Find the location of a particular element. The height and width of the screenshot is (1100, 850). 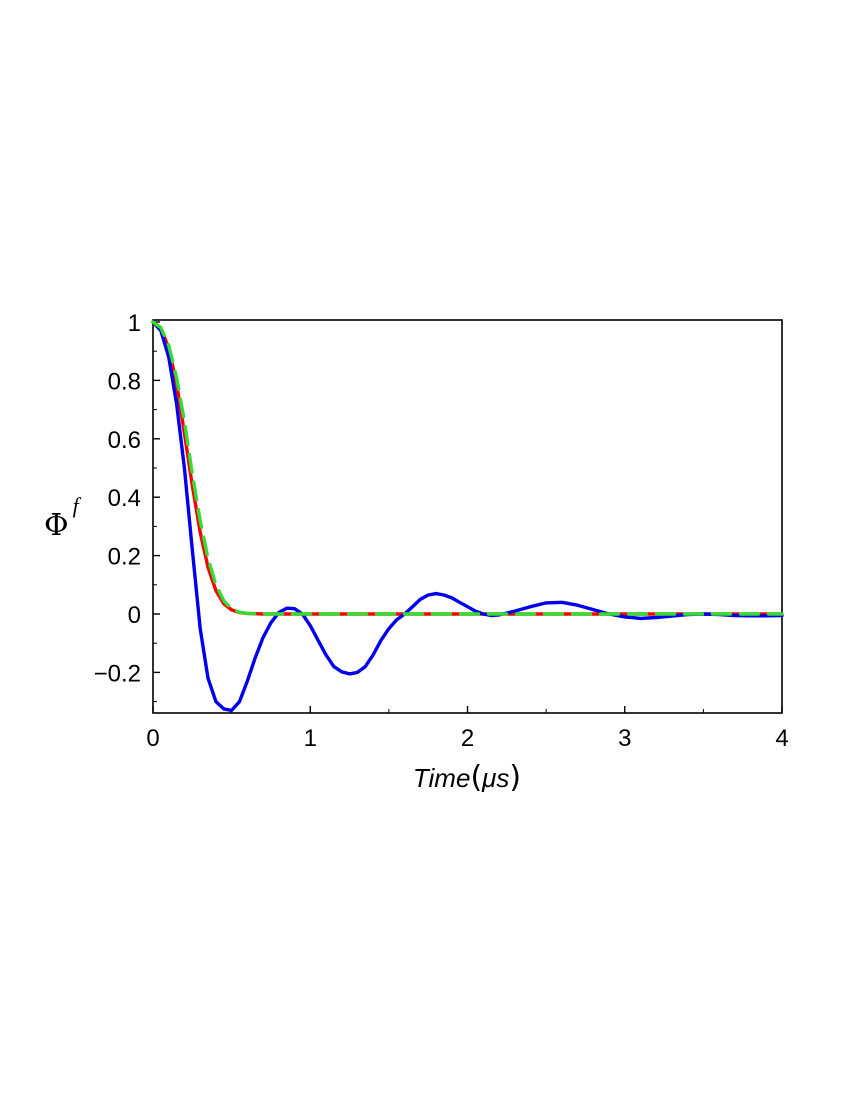

y-axis-title: Φf is located at coordinates (63, 518).